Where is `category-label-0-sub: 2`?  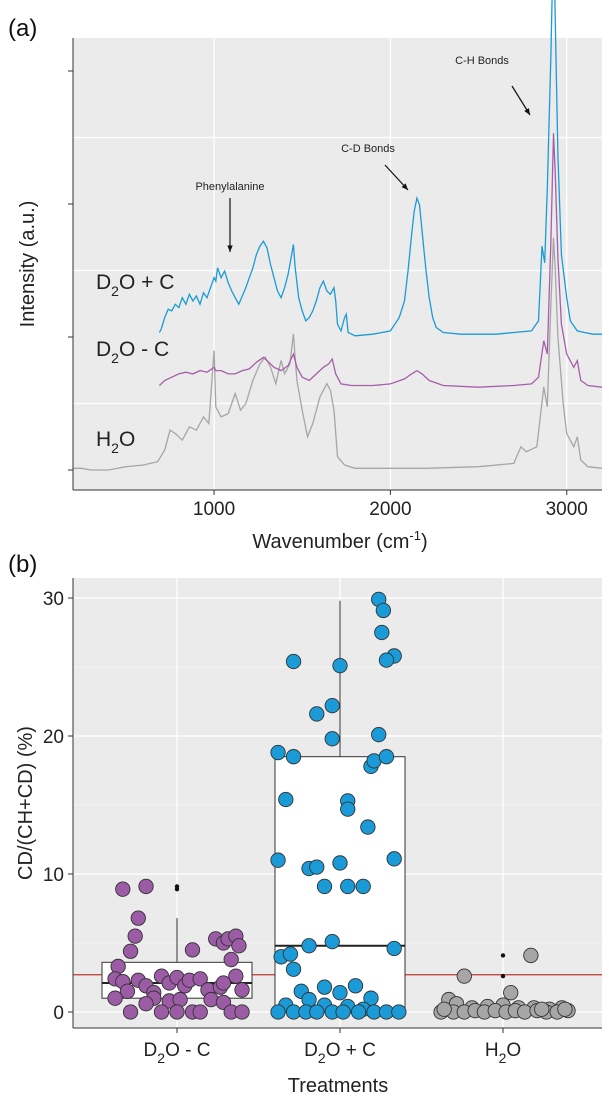
category-label-0-sub: 2 is located at coordinates (161, 1058).